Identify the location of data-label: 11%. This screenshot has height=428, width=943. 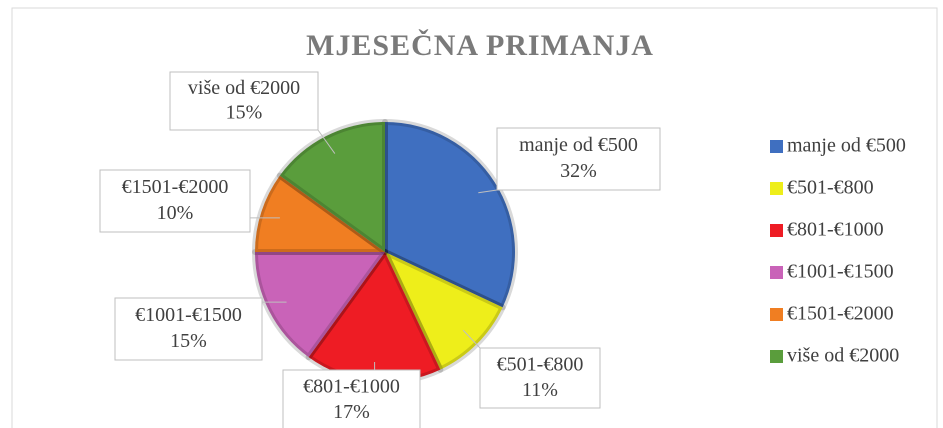
(540, 390).